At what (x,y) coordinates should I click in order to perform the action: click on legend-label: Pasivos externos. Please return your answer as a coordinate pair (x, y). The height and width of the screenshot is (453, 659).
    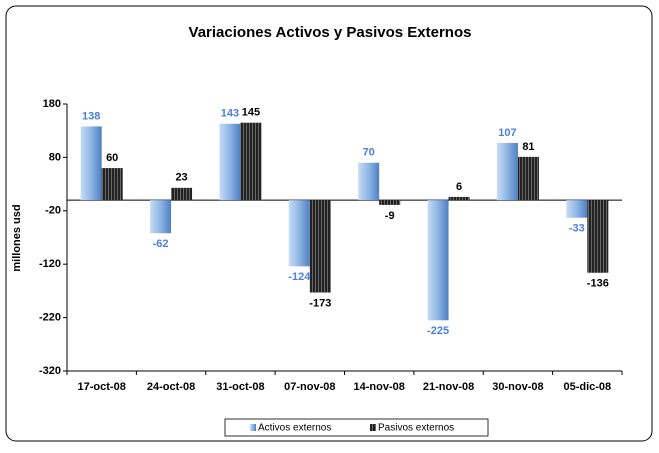
    Looking at the image, I should click on (416, 428).